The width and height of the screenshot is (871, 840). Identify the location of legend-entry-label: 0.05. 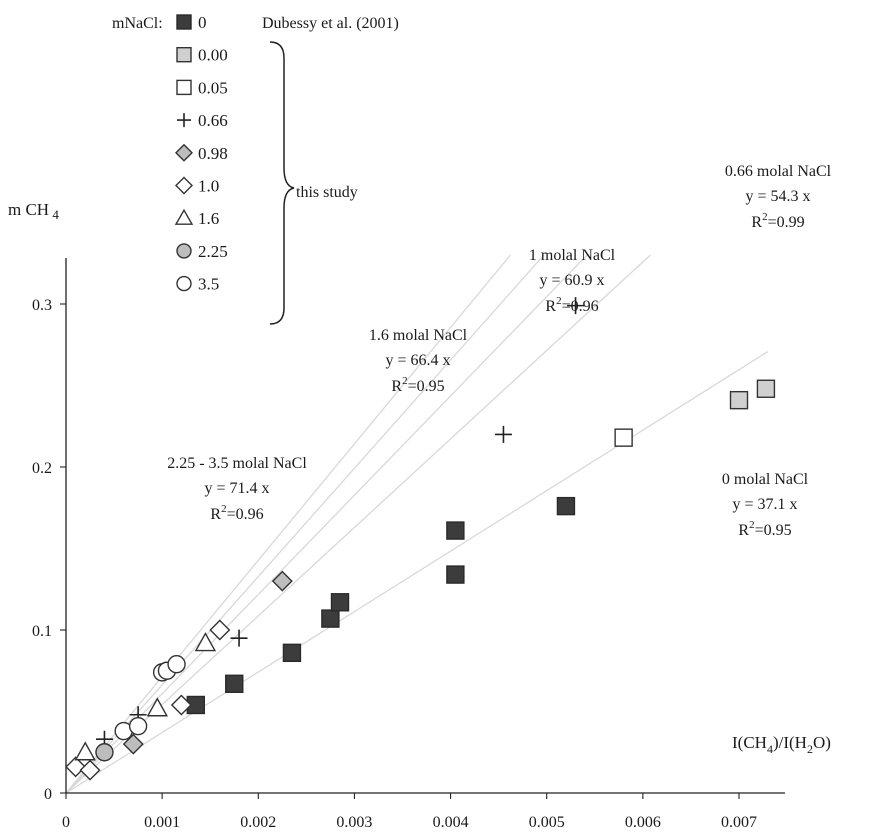
(213, 87).